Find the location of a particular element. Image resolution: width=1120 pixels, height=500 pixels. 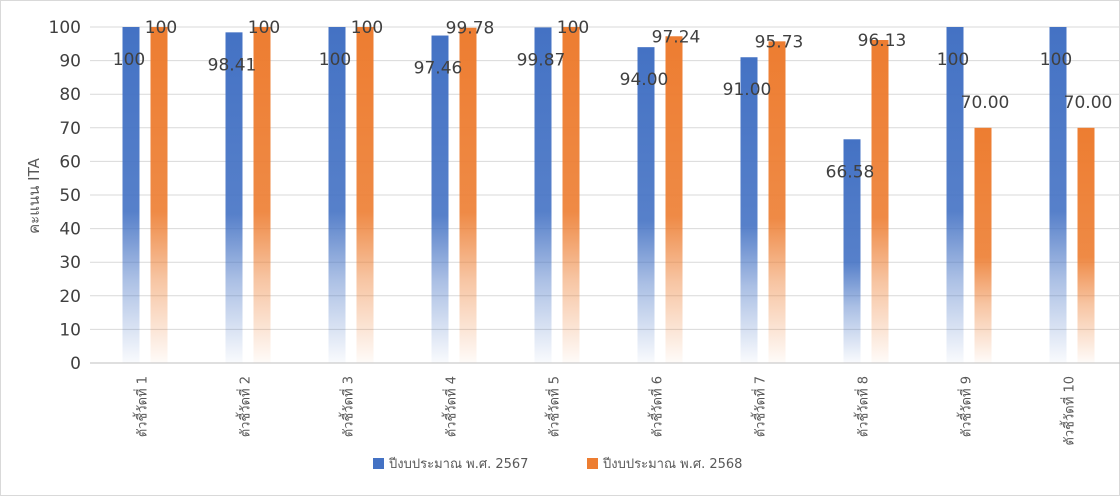

x-tick-label: ตัวชี้วัดที่ 7 is located at coordinates (760, 406).